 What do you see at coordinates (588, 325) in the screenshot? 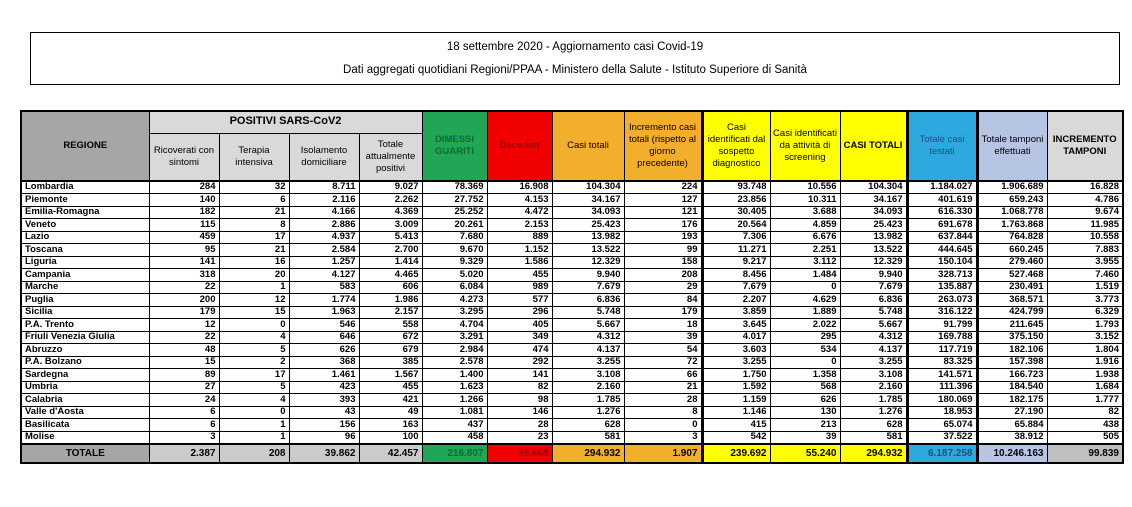
I see `cell-casi-totali: 5.667` at bounding box center [588, 325].